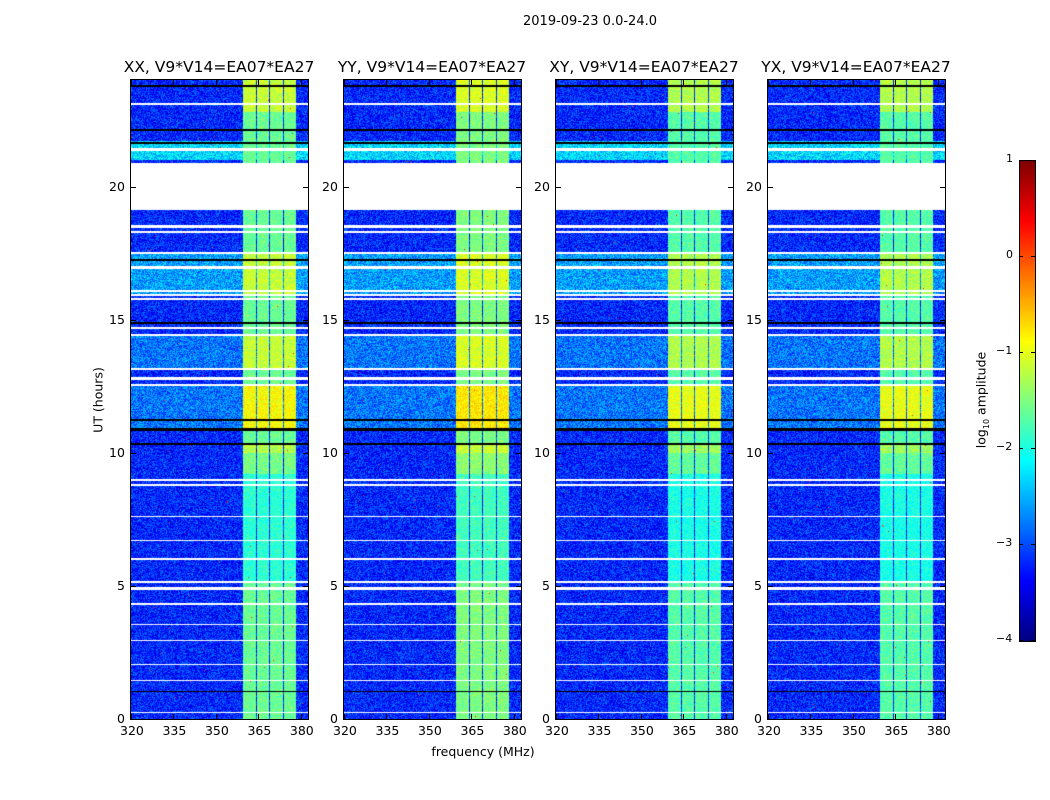 This screenshot has width=1050, height=800. I want to click on panel-title: XY, V9*V14=EA07*EA27, so click(644, 67).